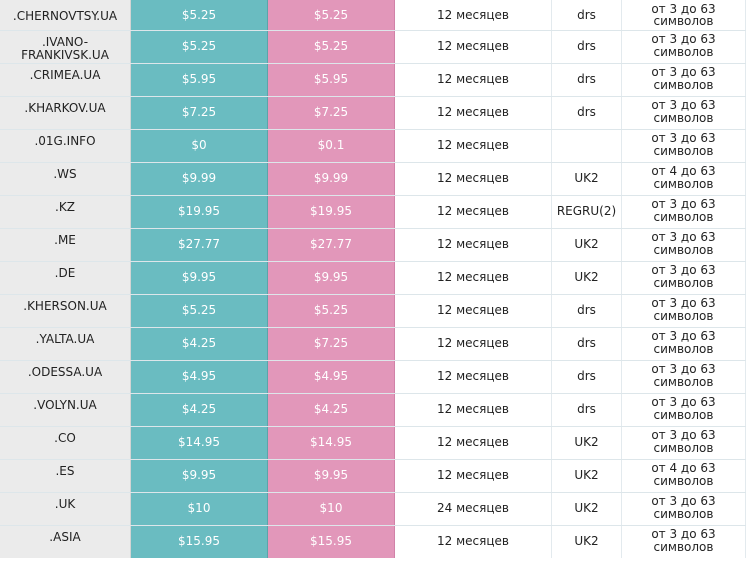 Image resolution: width=746 pixels, height=565 pixels. Describe the element at coordinates (65, 344) in the screenshot. I see `domain-cell: .YALTA.UA` at that location.